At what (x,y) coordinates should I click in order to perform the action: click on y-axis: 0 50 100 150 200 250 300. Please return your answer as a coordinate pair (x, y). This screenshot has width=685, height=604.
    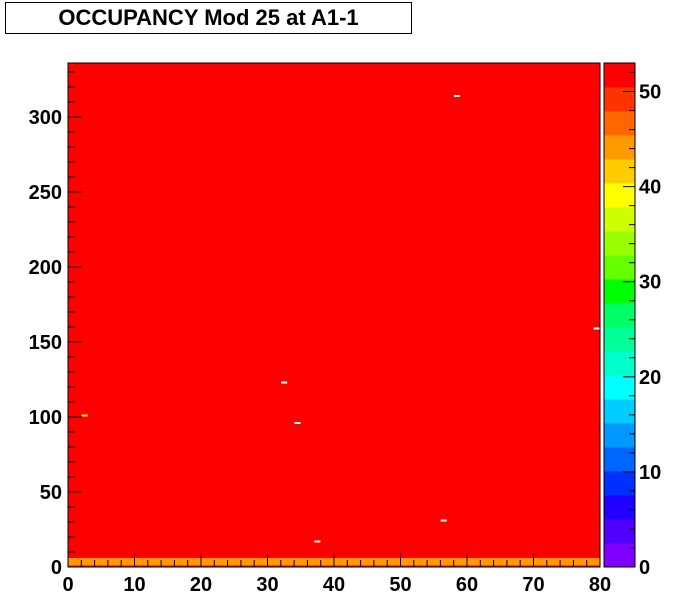
    Looking at the image, I should click on (55, 321).